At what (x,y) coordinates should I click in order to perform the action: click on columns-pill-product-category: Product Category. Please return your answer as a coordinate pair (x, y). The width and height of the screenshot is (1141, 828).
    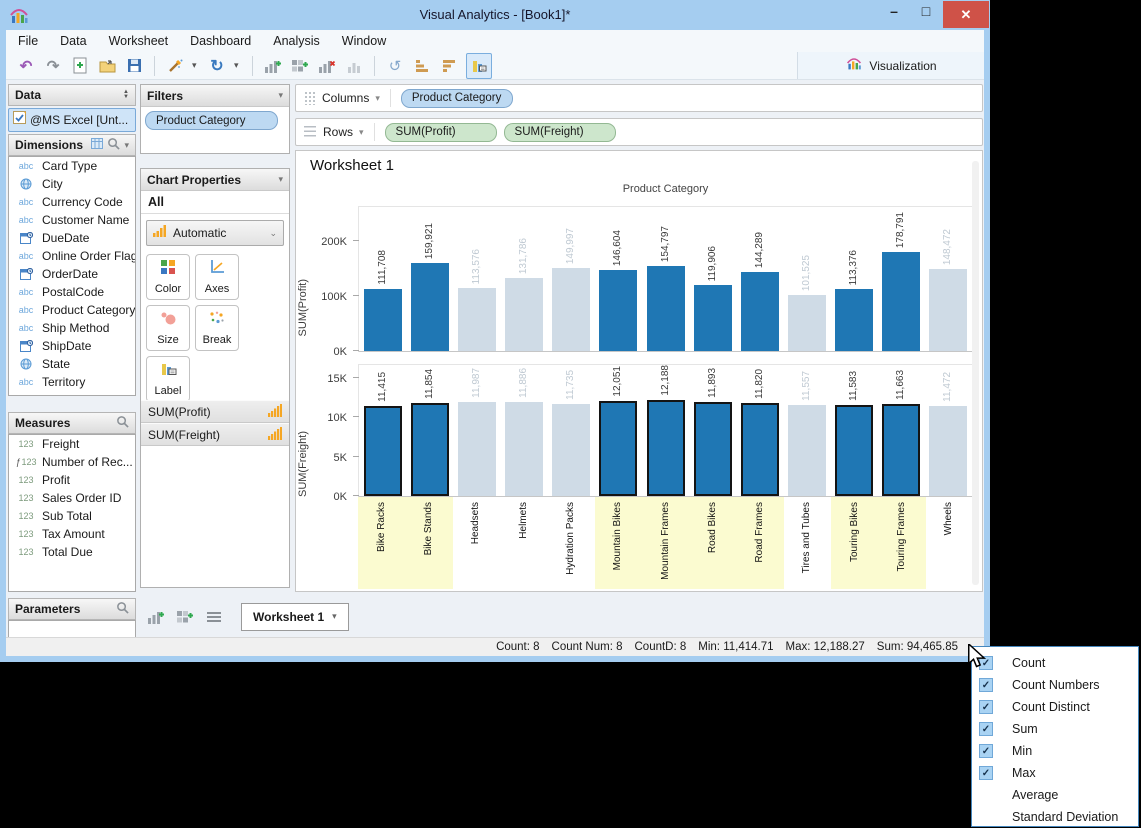
    Looking at the image, I should click on (456, 98).